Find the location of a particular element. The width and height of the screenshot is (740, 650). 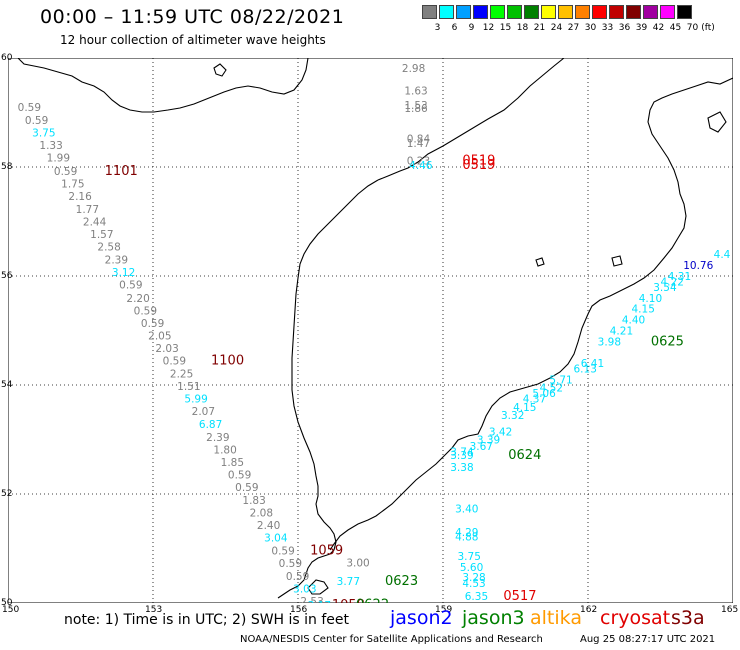

satellite-jason3: jason3 is located at coordinates (493, 618).